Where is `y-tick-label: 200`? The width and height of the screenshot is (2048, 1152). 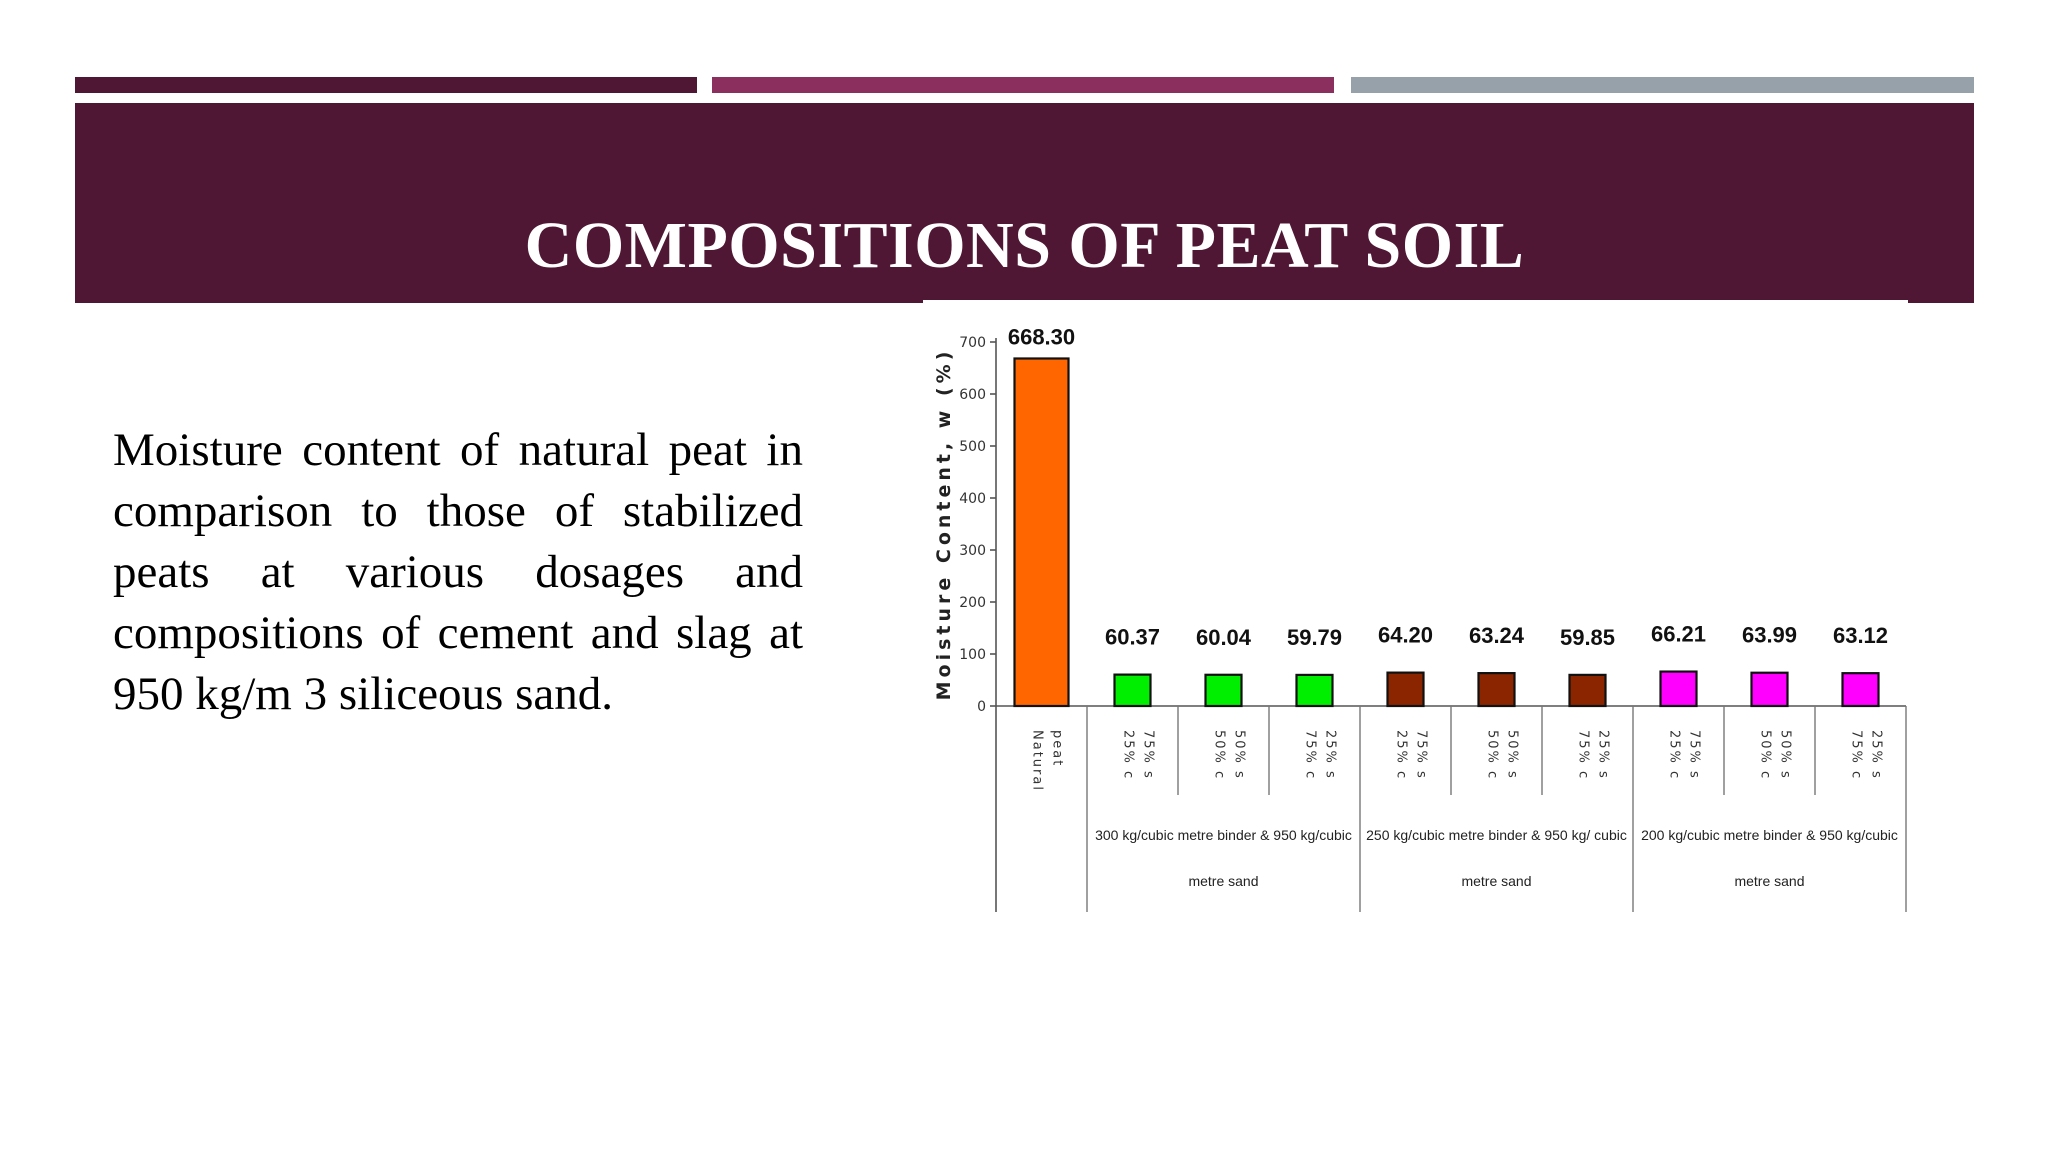 y-tick-label: 200 is located at coordinates (972, 603).